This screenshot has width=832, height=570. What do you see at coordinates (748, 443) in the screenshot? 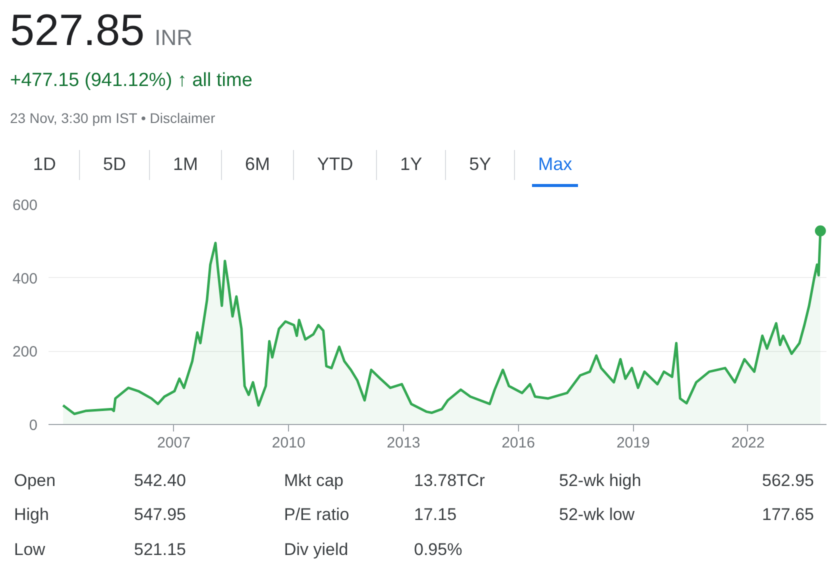
I see `x-tick-label: 2022` at bounding box center [748, 443].